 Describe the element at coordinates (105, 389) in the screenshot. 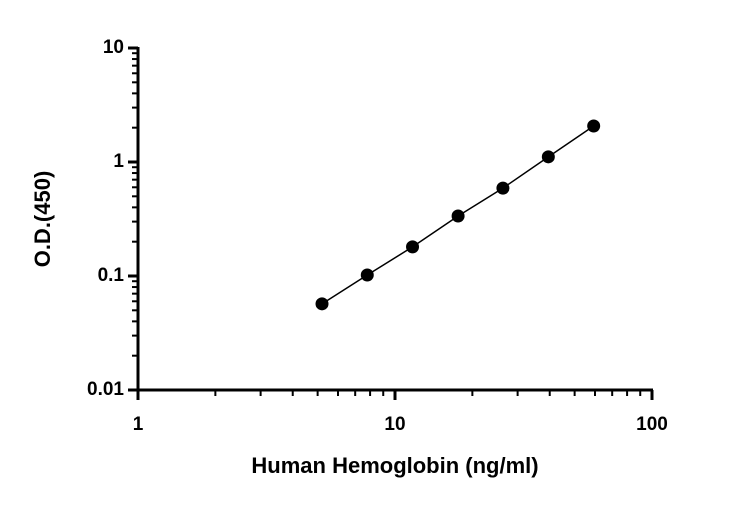

I see `y-tick-label: 0.01` at that location.